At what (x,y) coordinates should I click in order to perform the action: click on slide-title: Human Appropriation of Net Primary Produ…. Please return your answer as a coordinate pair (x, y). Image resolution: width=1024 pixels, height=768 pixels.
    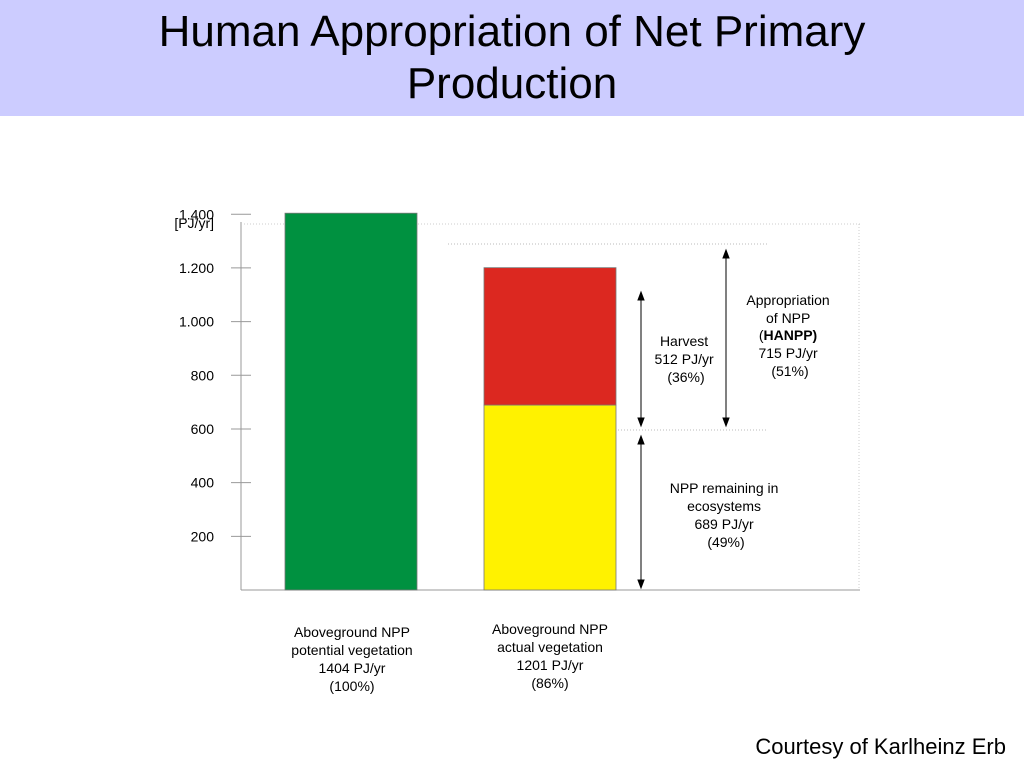
    Looking at the image, I should click on (512, 58).